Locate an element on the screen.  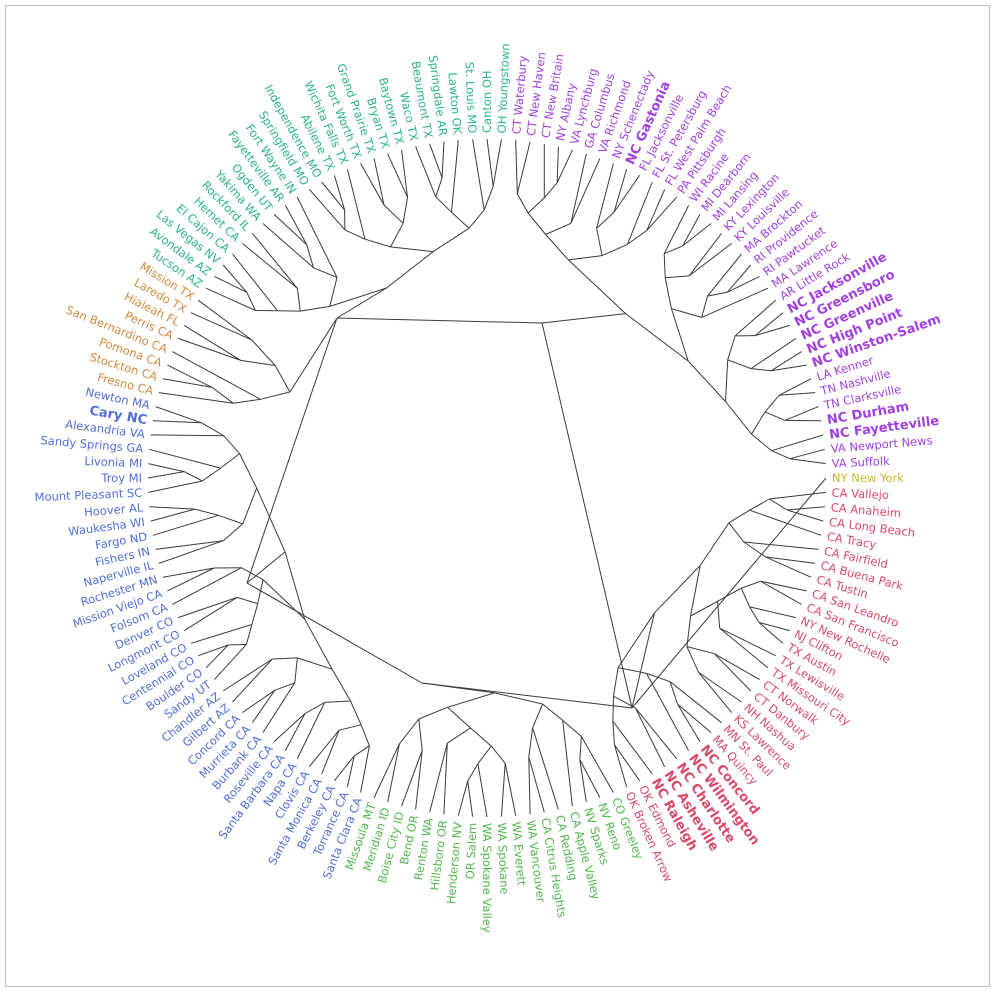
leaf-label-wa-spokane-valley: WA Spokane Valley is located at coordinates (487, 878).